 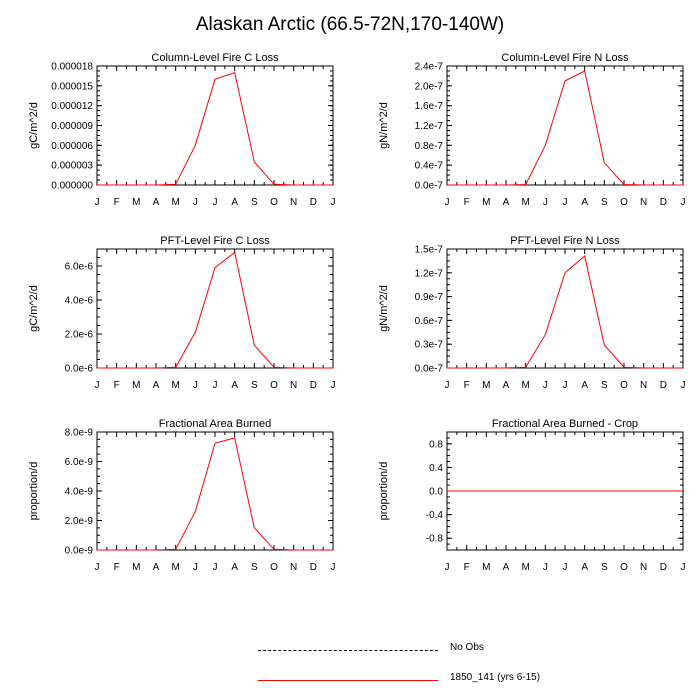 I want to click on y-axis-label: gN/m^2/d, so click(x=384, y=308).